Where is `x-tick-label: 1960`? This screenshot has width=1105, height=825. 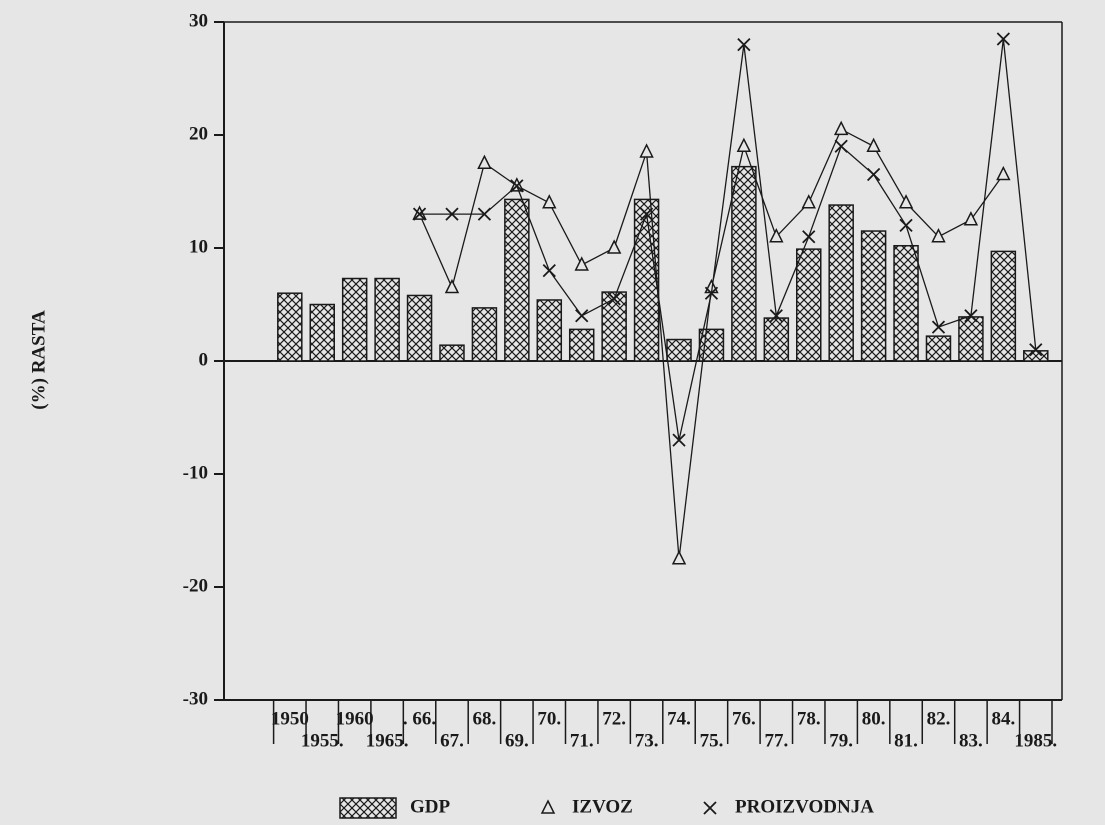
x-tick-label: 1960 is located at coordinates (355, 718).